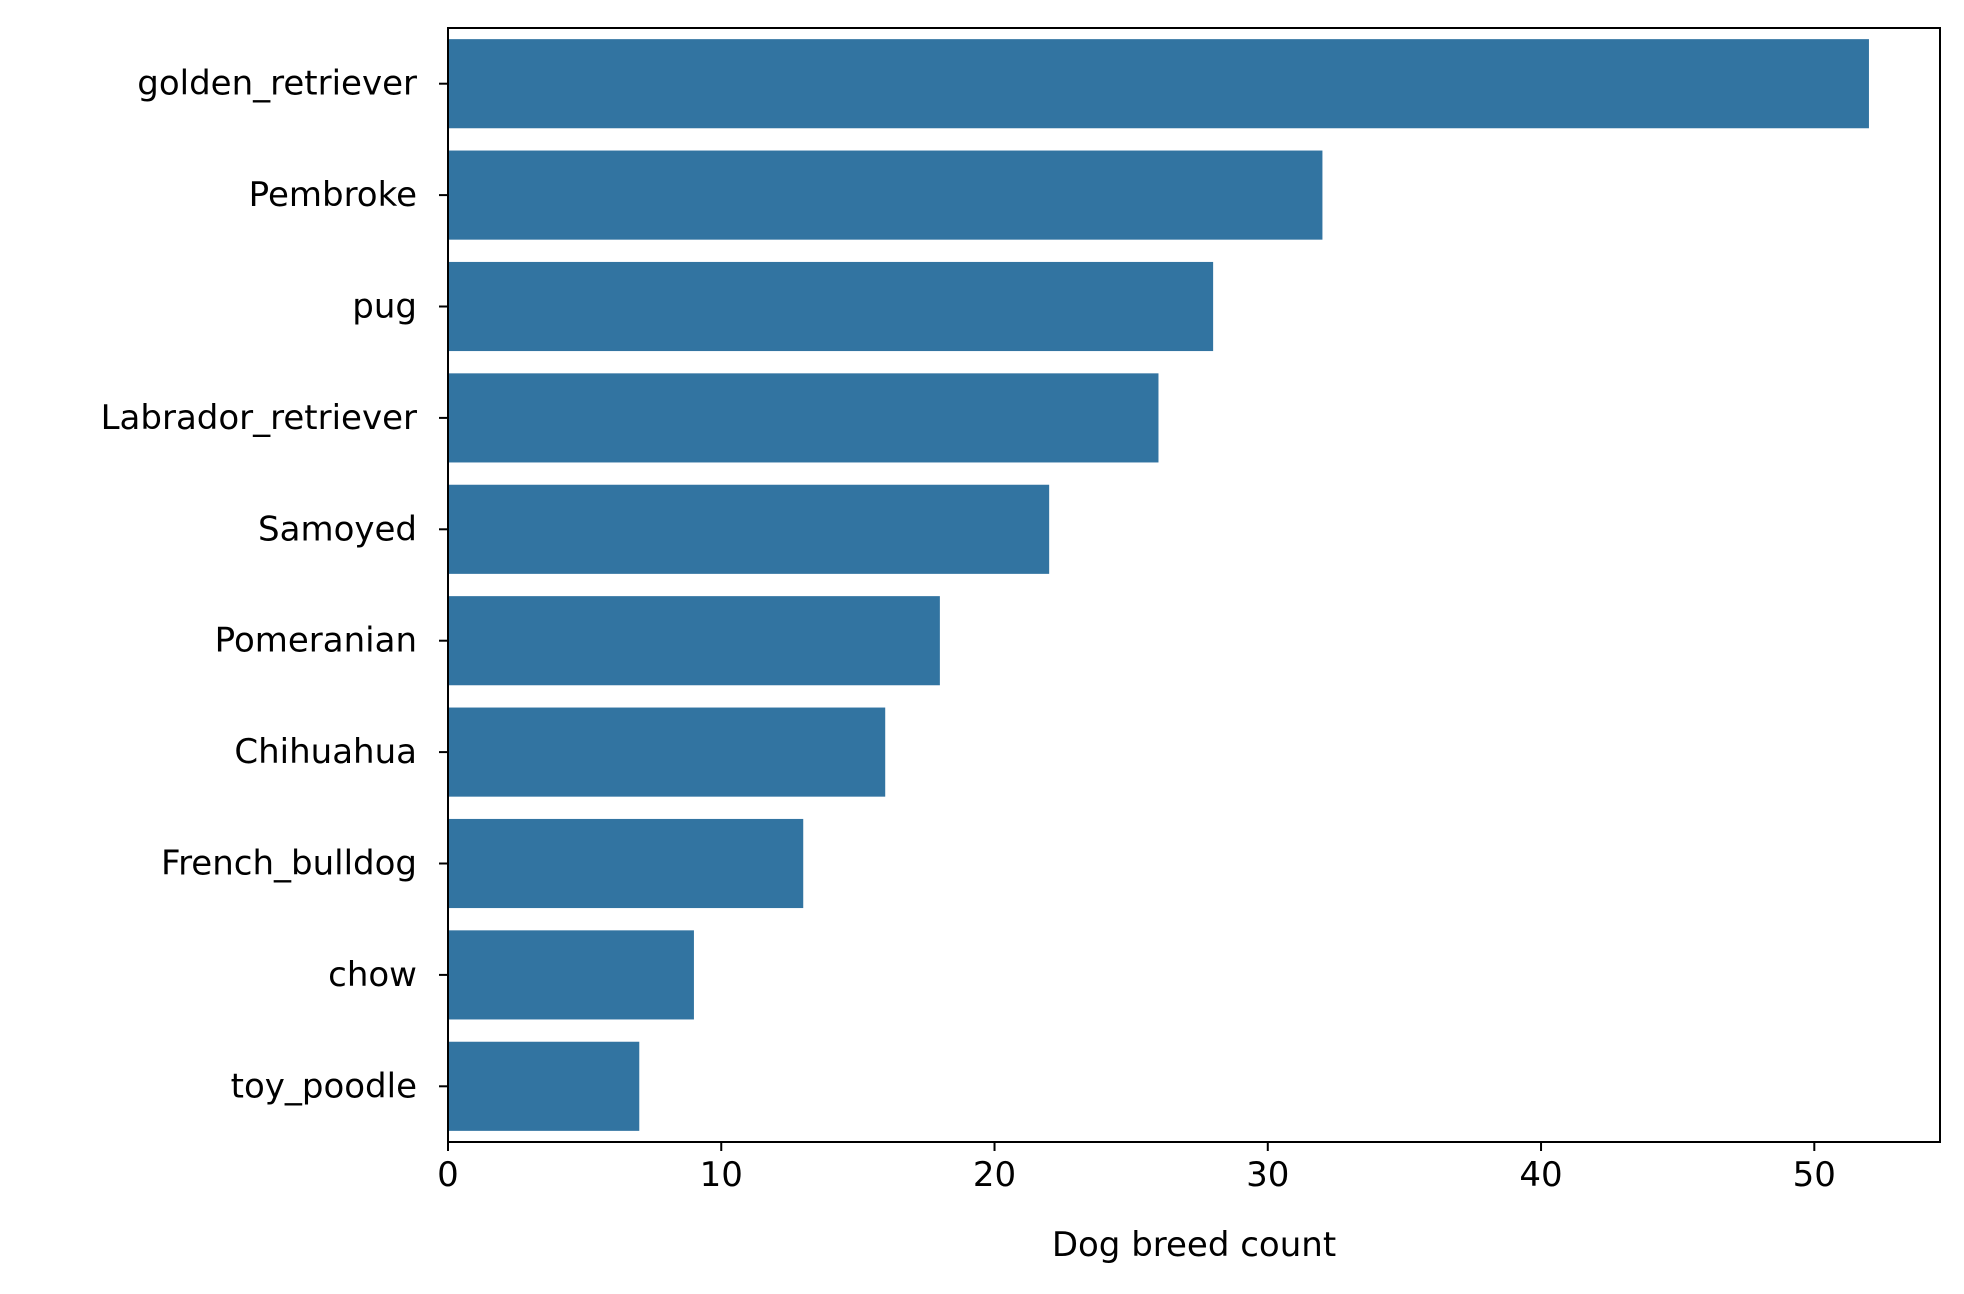 The width and height of the screenshot is (1964, 1294). What do you see at coordinates (1136, 1168) in the screenshot?
I see `x-axis-ticks: 0 10 20 30 40 50` at bounding box center [1136, 1168].